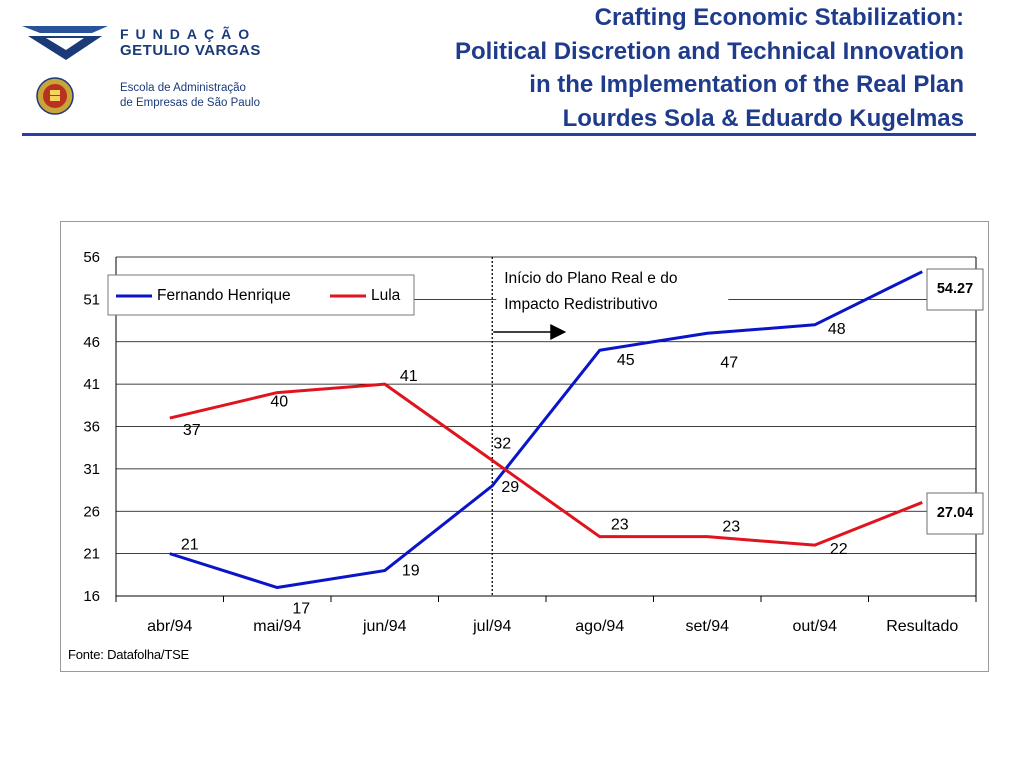 The width and height of the screenshot is (1024, 768). What do you see at coordinates (277, 626) in the screenshot?
I see `x-tick-label: mai/94` at bounding box center [277, 626].